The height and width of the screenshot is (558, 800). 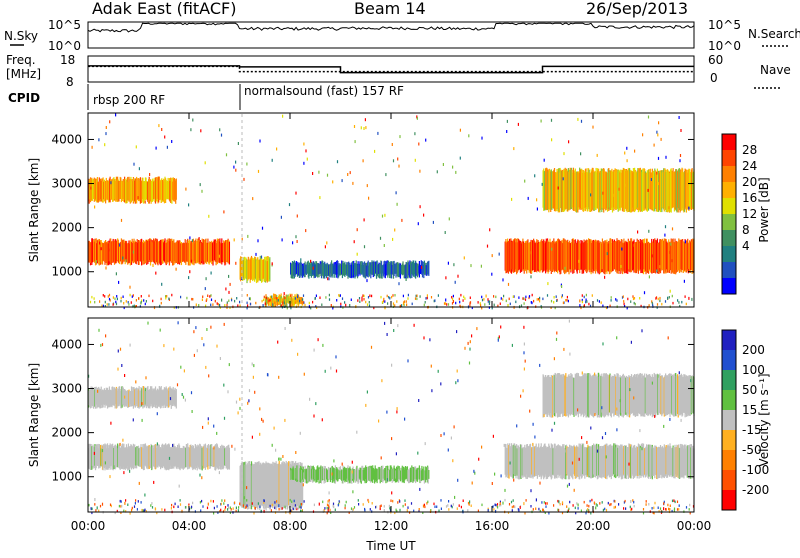 What do you see at coordinates (774, 34) in the screenshot?
I see `nsearch-label: N.Search` at bounding box center [774, 34].